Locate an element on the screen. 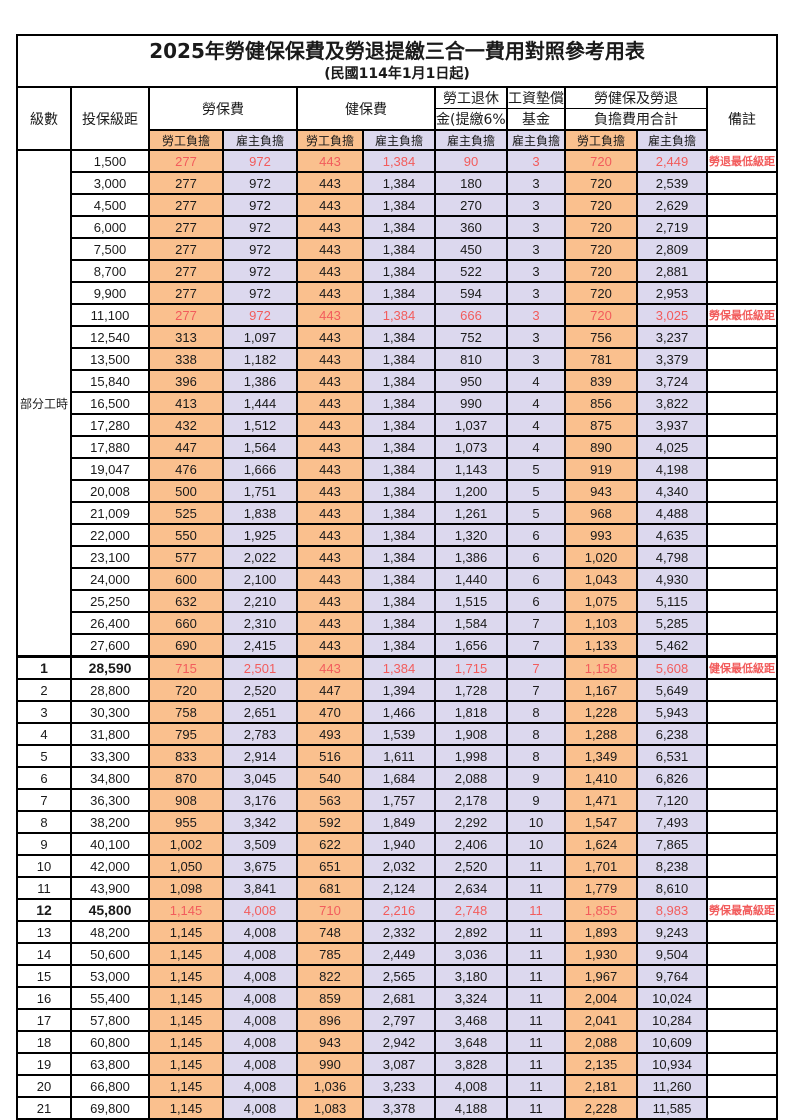 This screenshot has width=791, height=1120. total-employee-cell: 781 is located at coordinates (601, 359).